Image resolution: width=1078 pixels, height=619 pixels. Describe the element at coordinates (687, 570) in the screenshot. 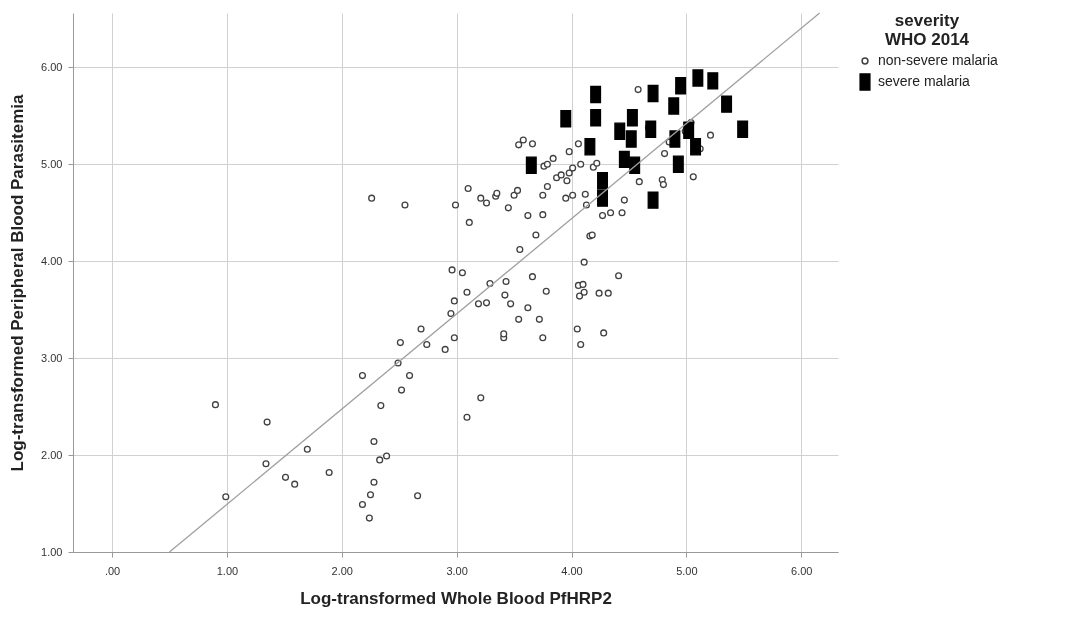

I see `x-tick-label: 5.00` at that location.